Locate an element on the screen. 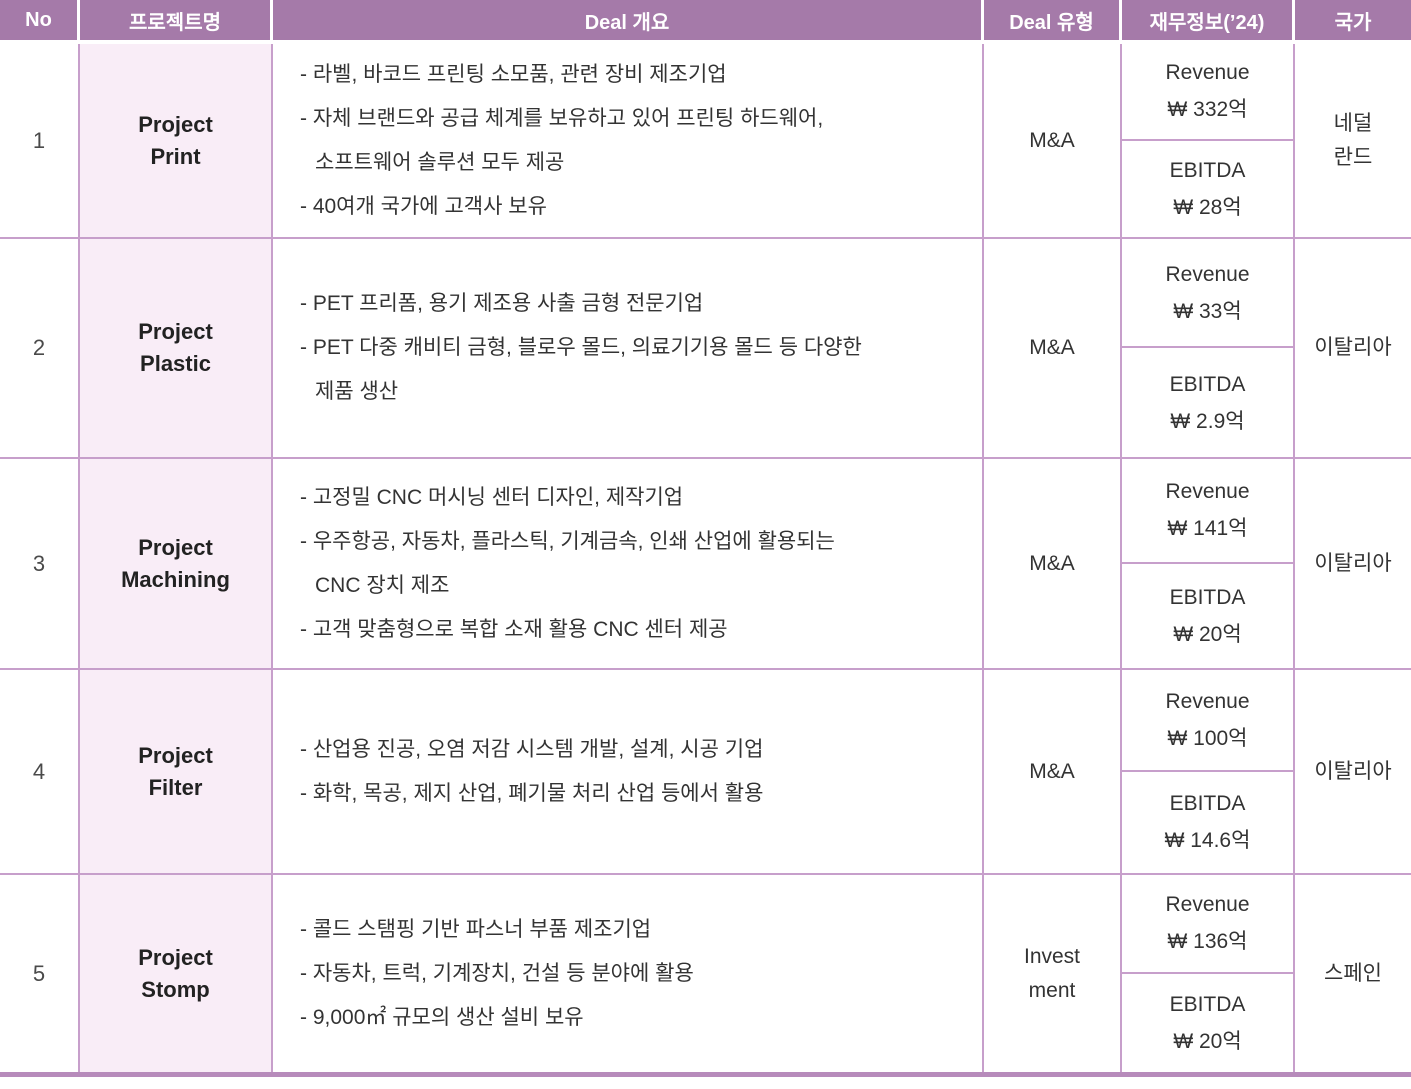  cell-project-name: Project Stomp is located at coordinates (176, 973).